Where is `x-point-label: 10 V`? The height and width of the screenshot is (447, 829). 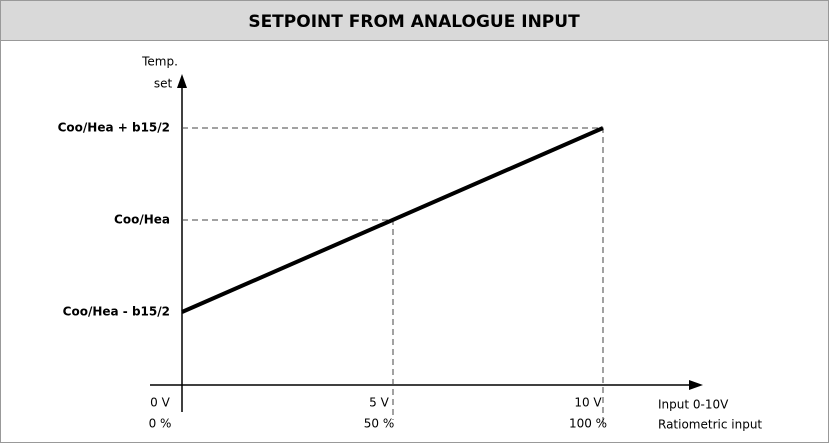 x-point-label: 10 V is located at coordinates (588, 403).